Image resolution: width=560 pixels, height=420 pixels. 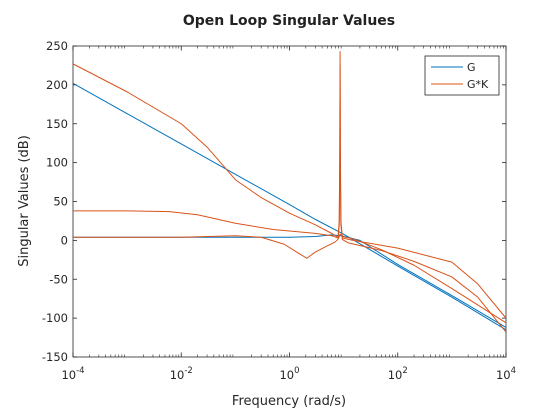 What do you see at coordinates (55, 318) in the screenshot?
I see `y-tick-label: -100` at bounding box center [55, 318].